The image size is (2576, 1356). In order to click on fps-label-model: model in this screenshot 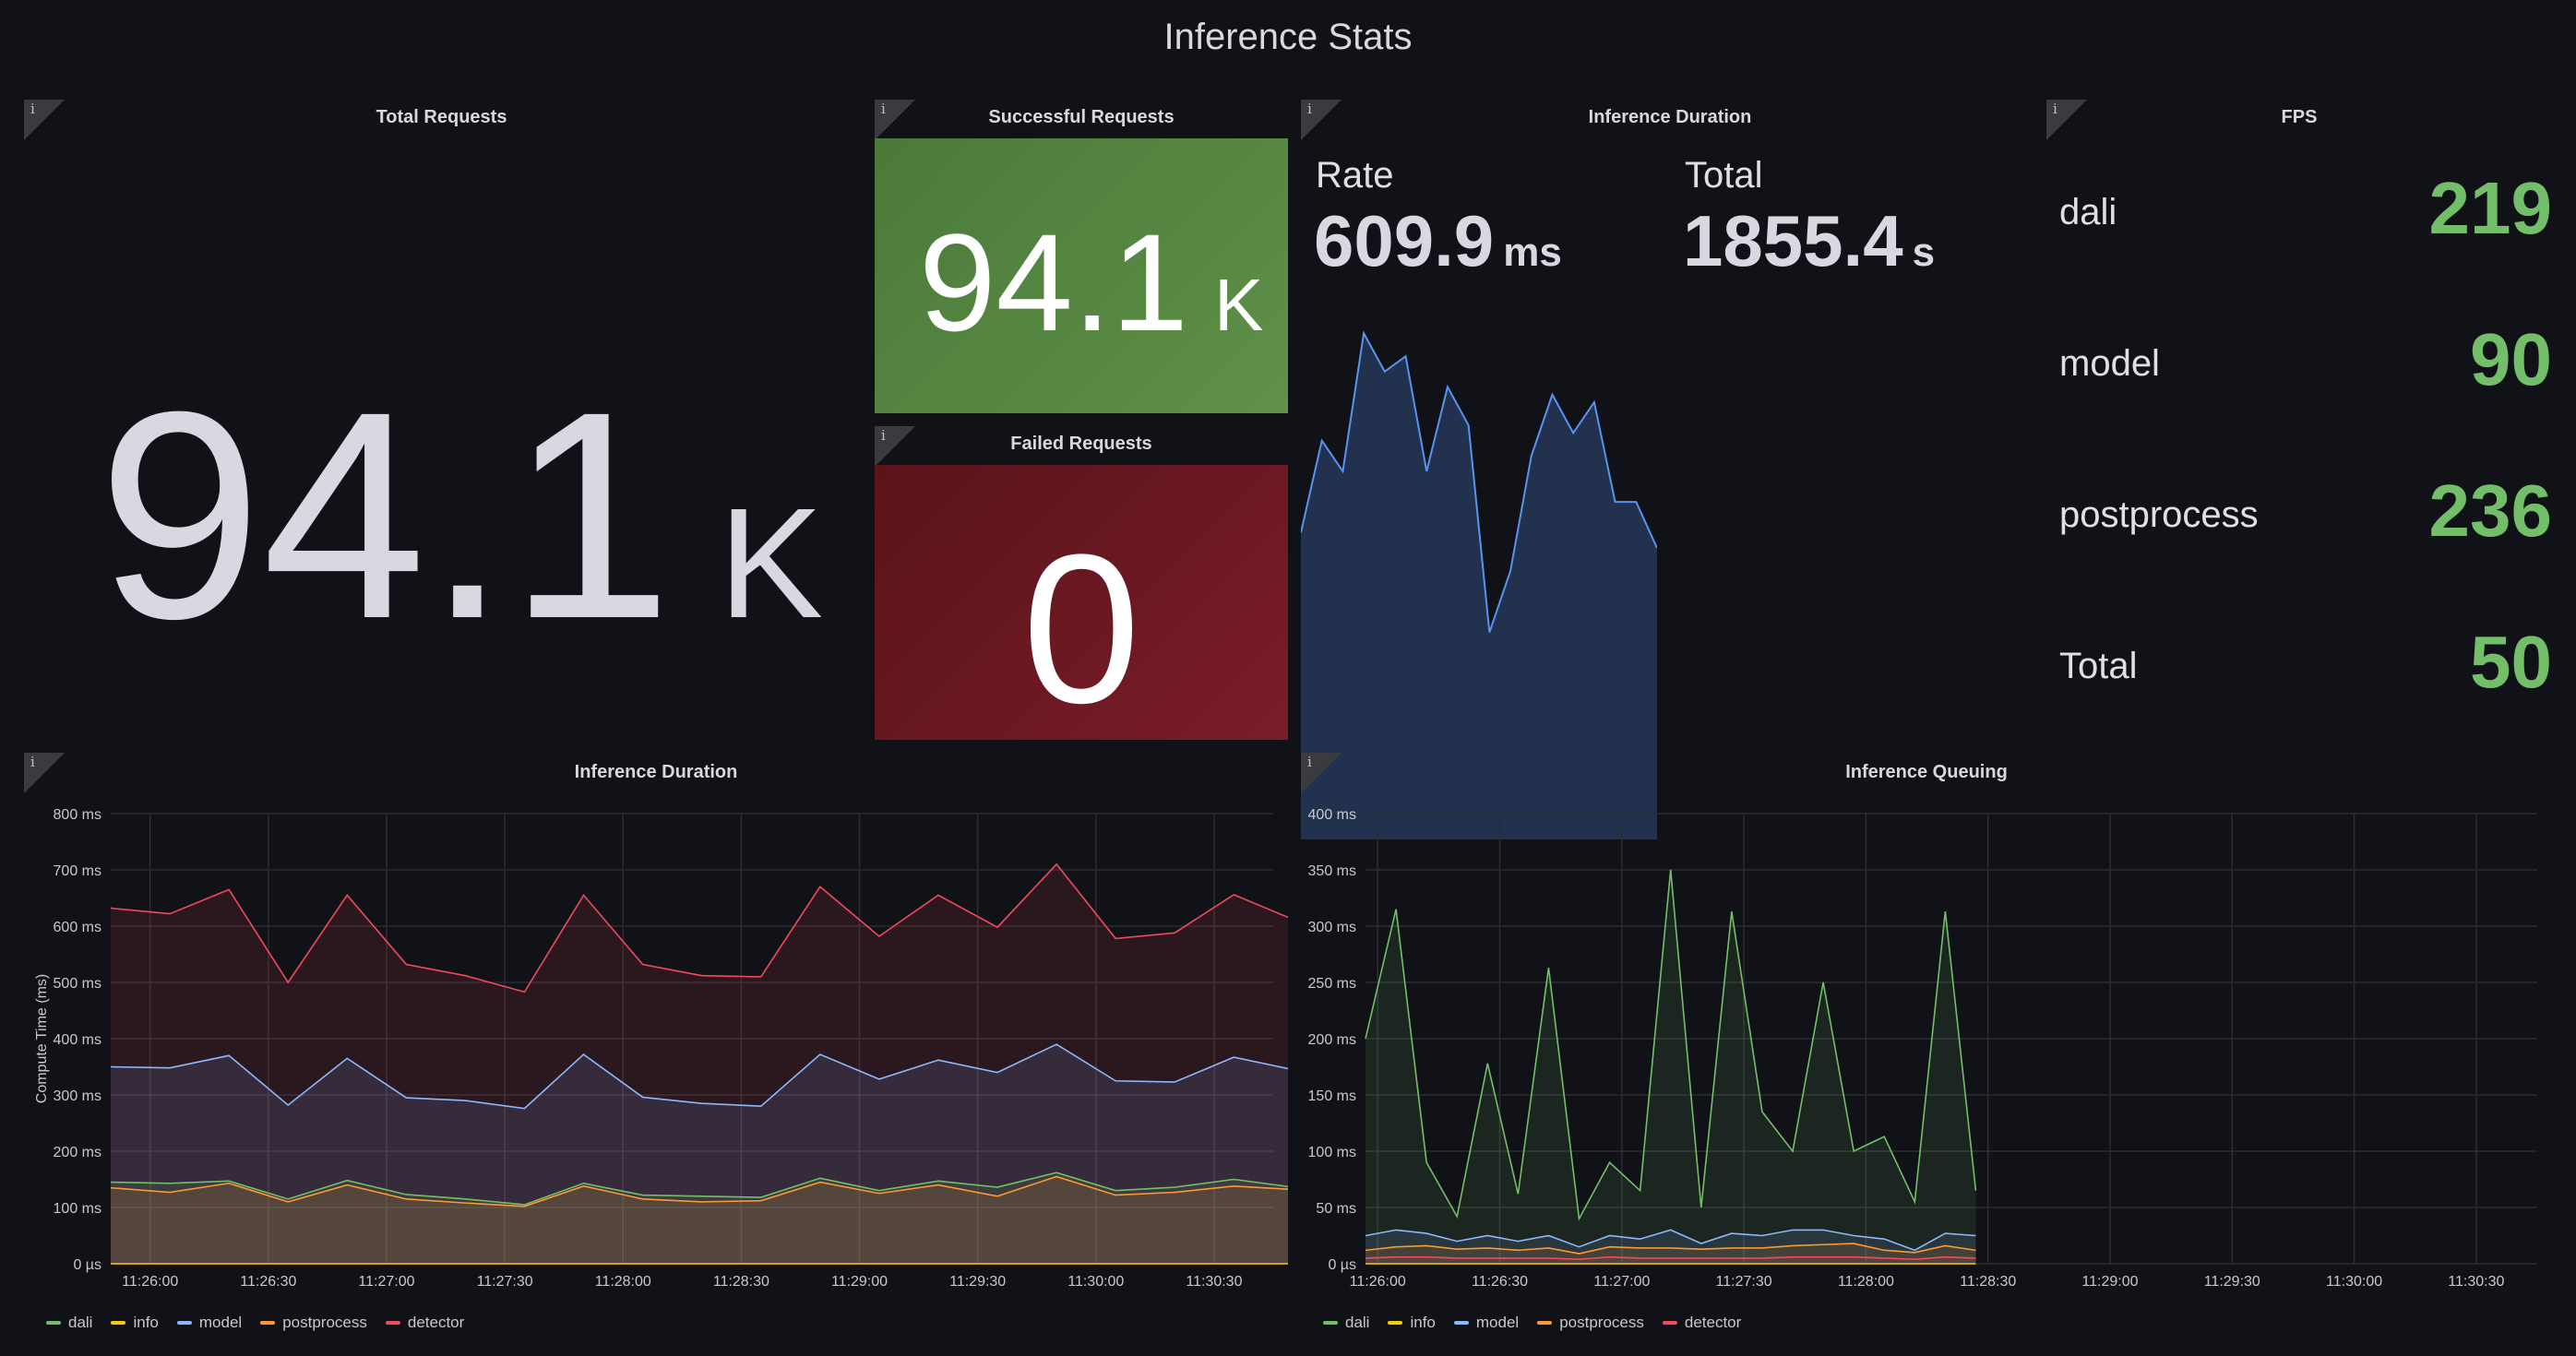, I will do `click(2109, 363)`.